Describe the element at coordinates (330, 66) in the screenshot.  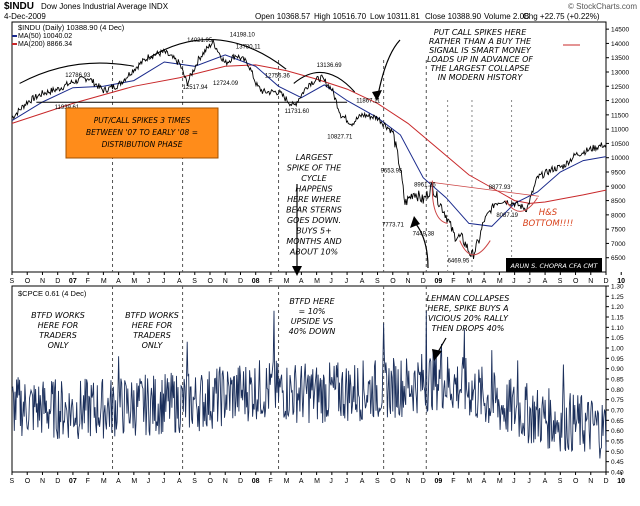
I see `data-label: 13136.69` at that location.